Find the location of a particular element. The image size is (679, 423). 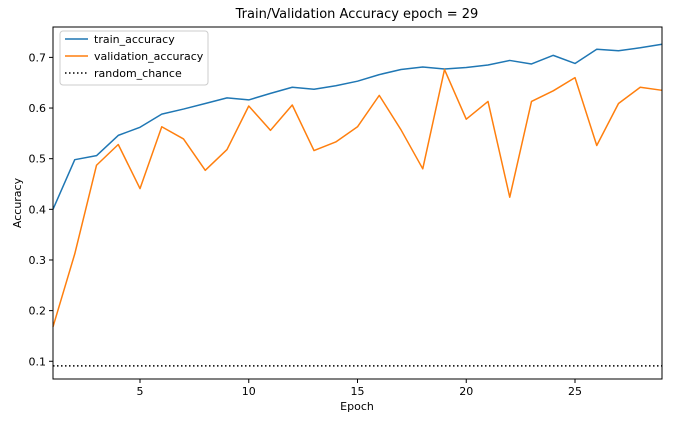

x-axis-title: Epoch is located at coordinates (357, 406).